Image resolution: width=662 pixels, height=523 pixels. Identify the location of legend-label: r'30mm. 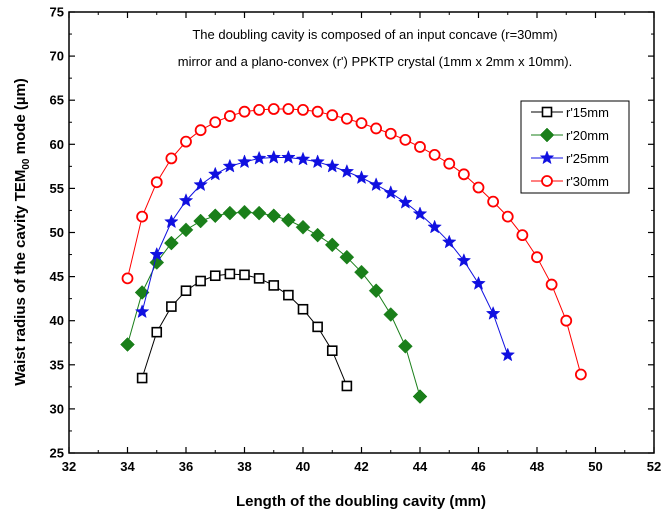
(587, 181).